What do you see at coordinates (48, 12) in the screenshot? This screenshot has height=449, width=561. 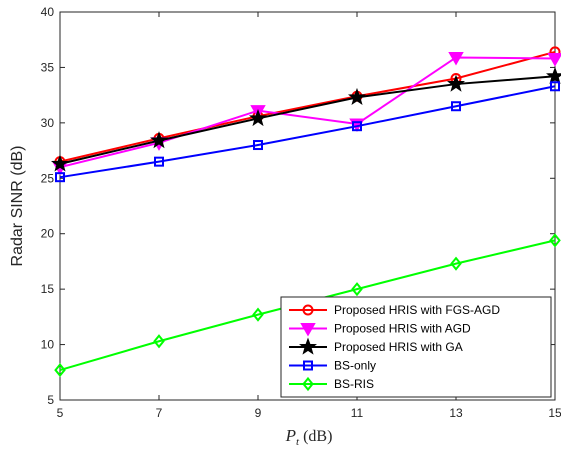 I see `y-tick-label: 40` at bounding box center [48, 12].